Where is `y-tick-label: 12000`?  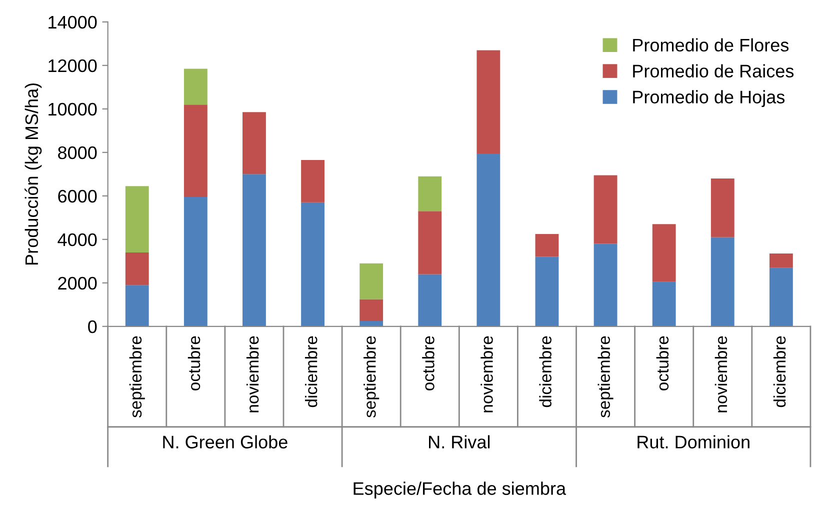 y-tick-label: 12000 is located at coordinates (72, 65).